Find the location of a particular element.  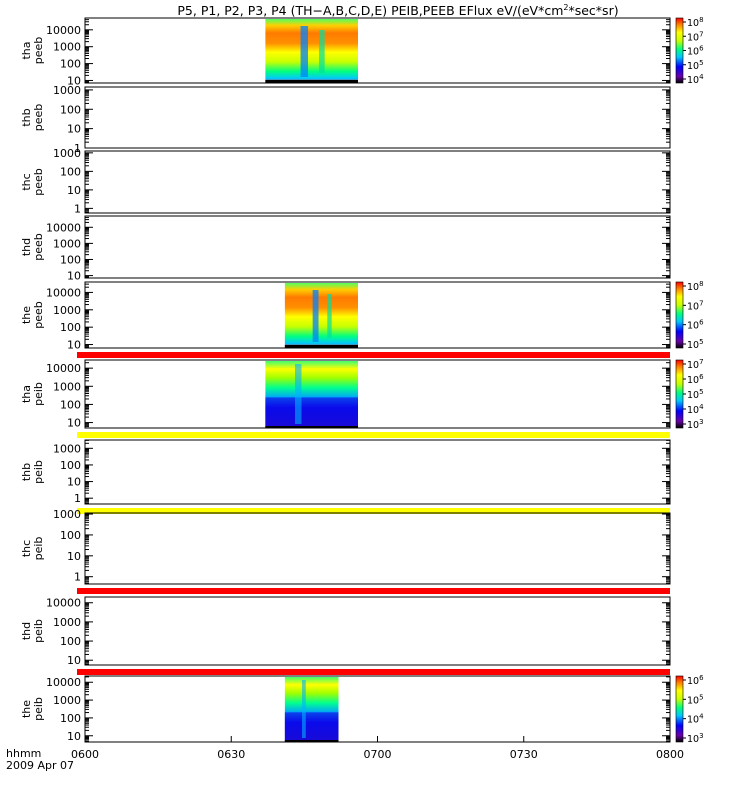

time-tick-label: 0600 is located at coordinates (85, 754).